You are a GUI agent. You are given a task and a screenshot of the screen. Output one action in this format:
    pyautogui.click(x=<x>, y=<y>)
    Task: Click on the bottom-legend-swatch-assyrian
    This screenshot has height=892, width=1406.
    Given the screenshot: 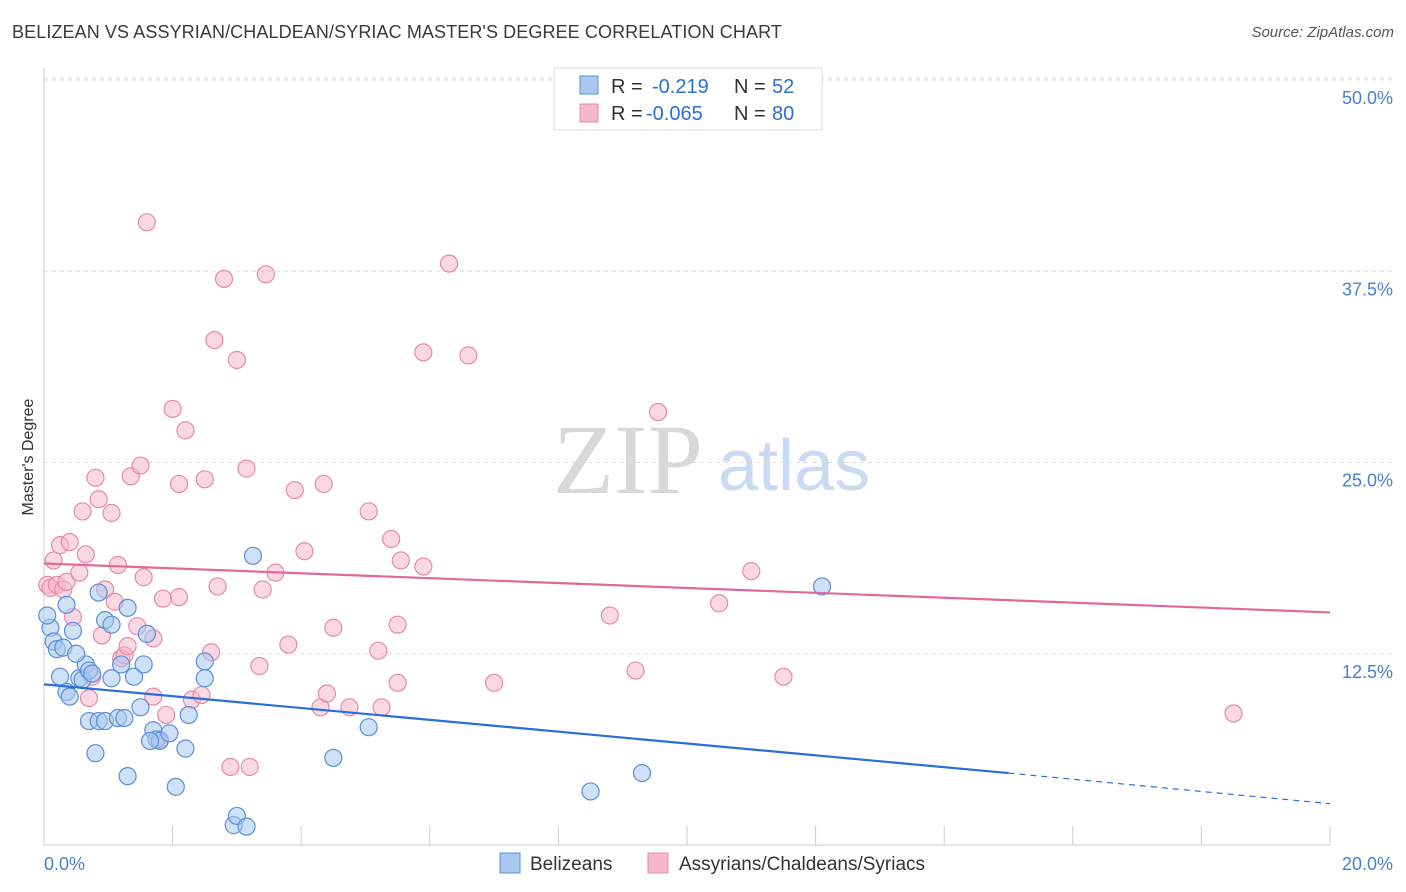 What is the action you would take?
    pyautogui.click(x=658, y=863)
    